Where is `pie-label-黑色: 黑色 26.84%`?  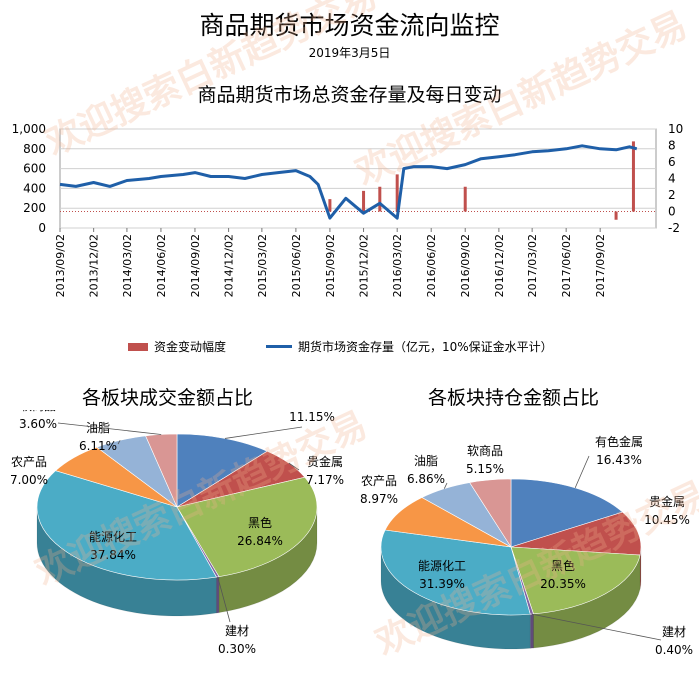 pie-label-黑色: 黑色 26.84% is located at coordinates (260, 532).